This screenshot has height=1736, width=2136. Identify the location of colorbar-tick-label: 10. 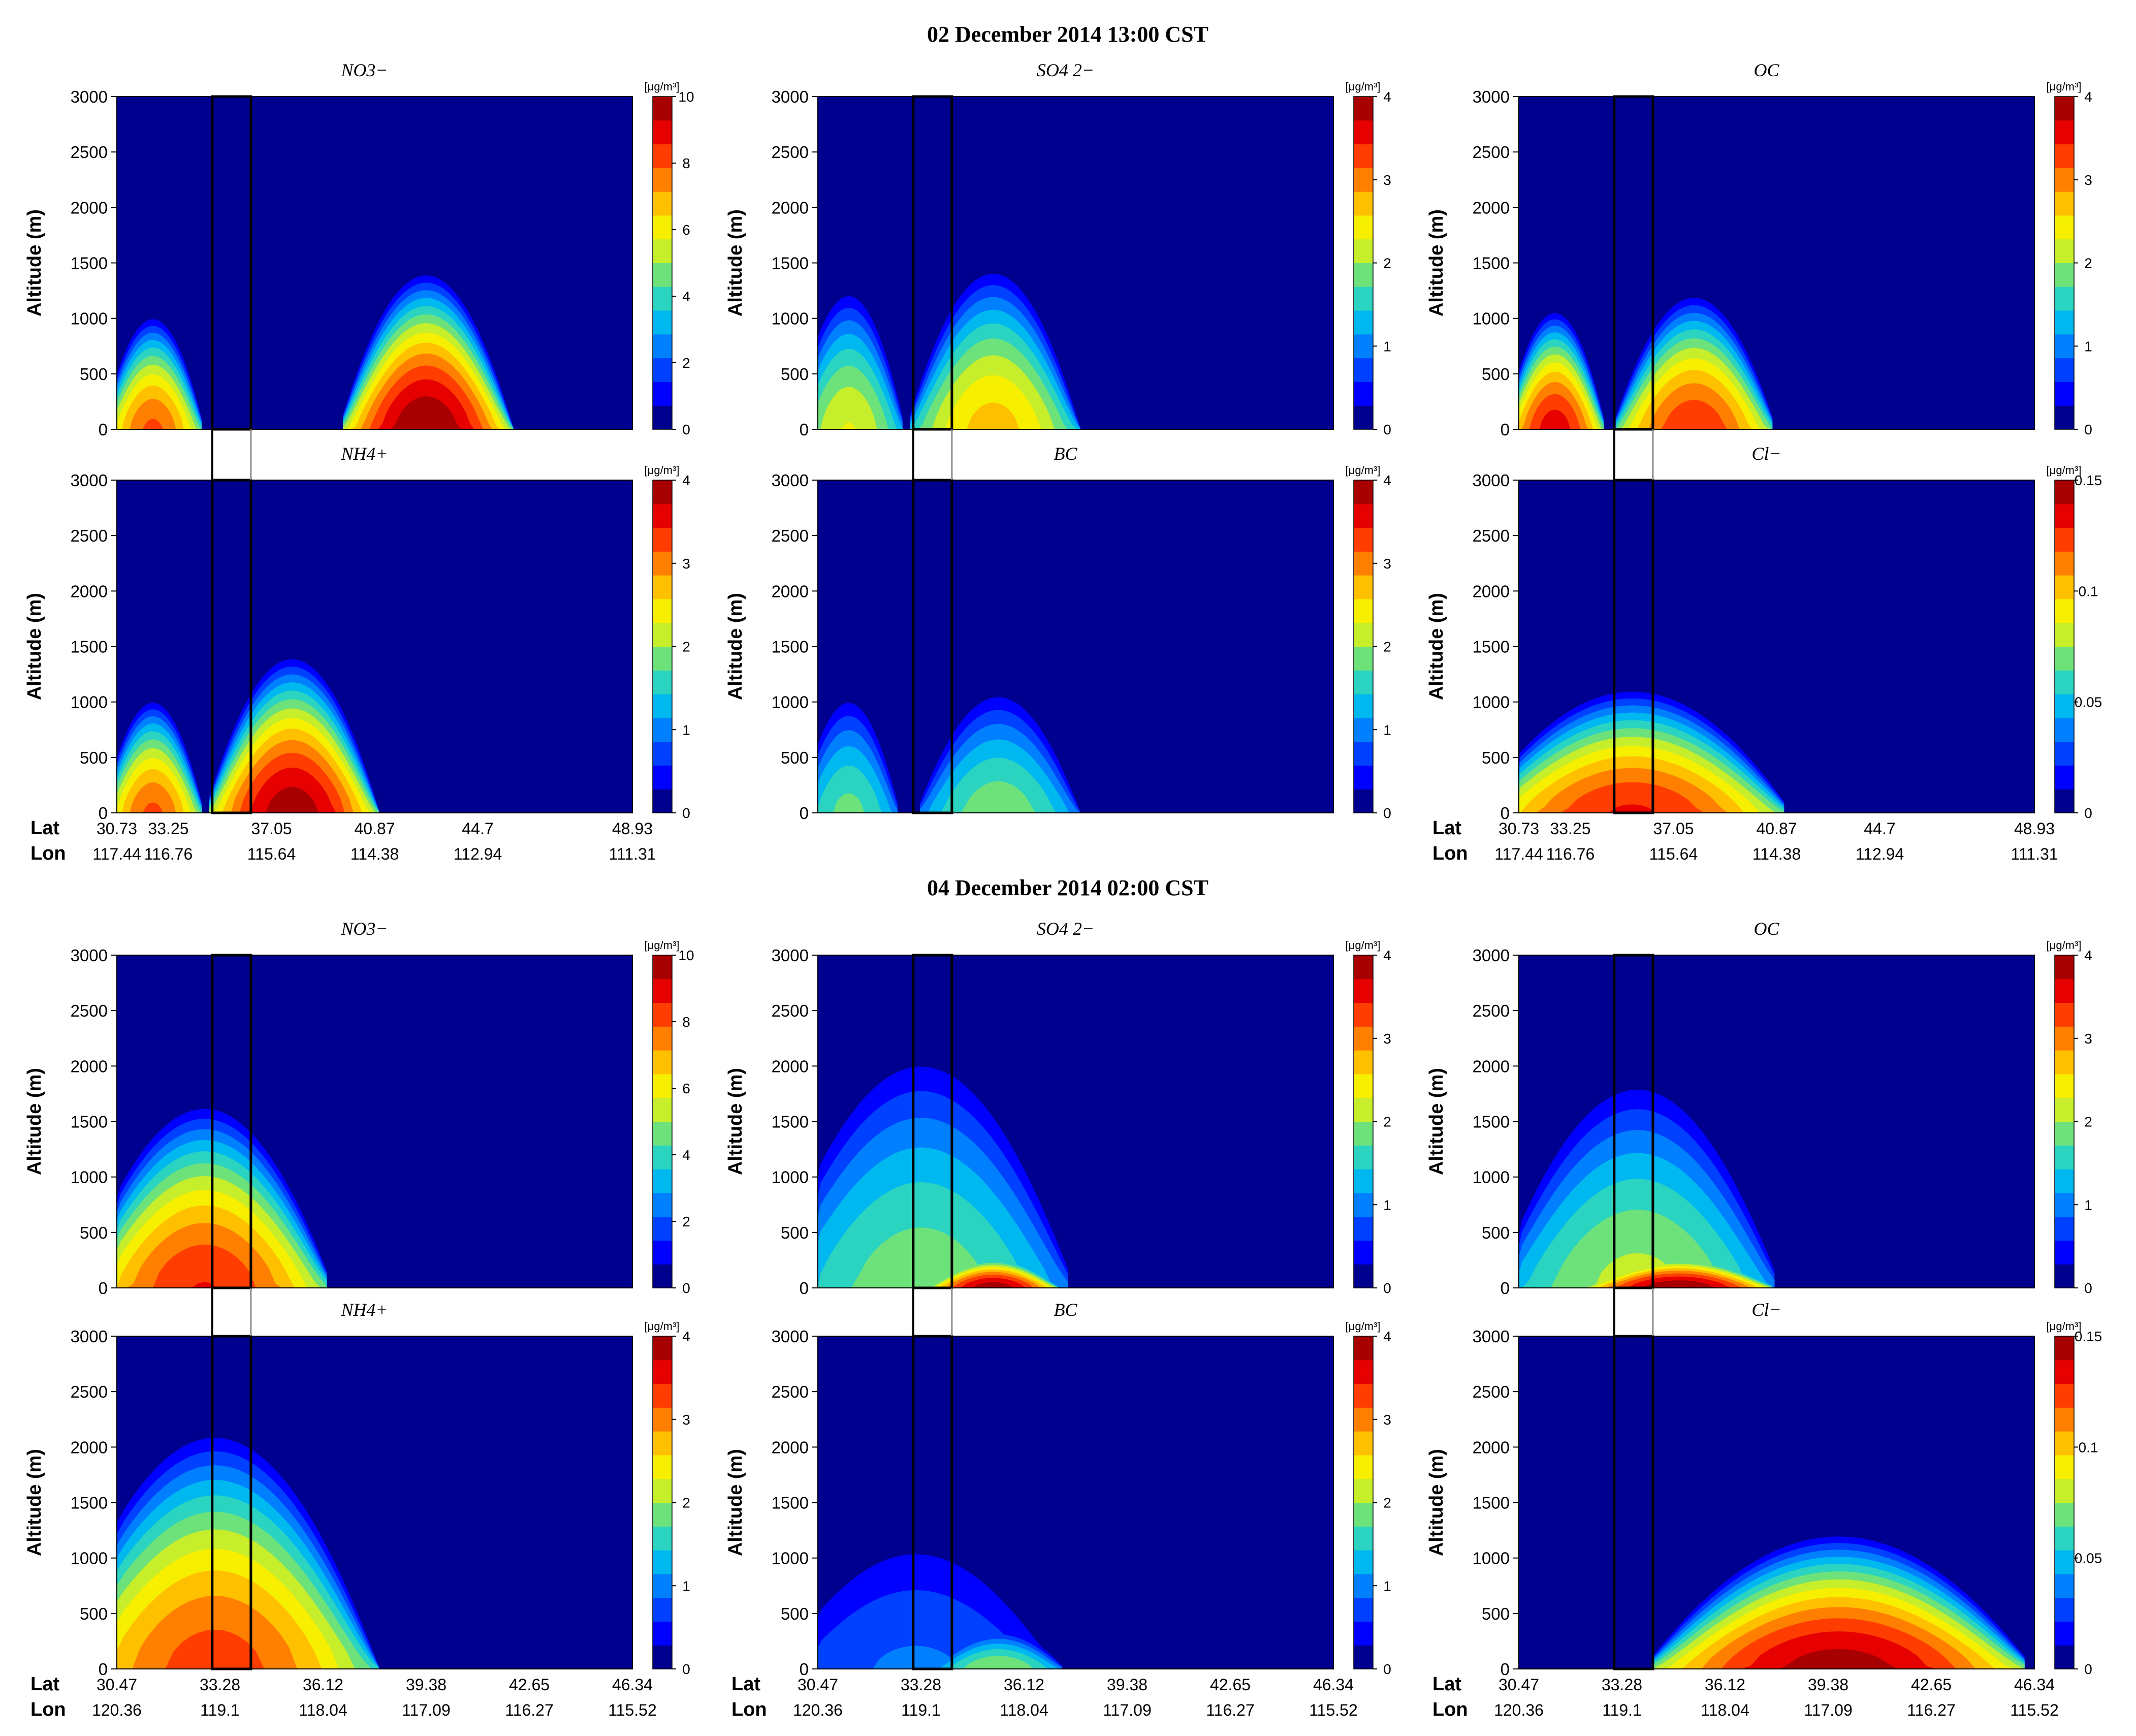
(686, 97).